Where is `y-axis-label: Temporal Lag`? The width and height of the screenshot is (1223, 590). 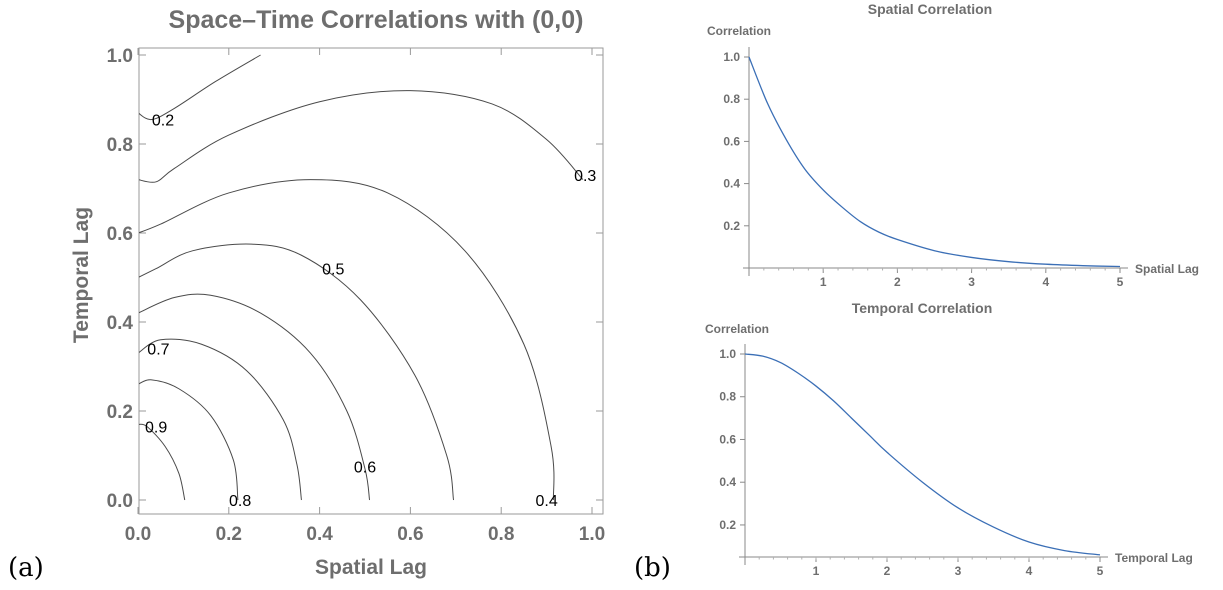
y-axis-label: Temporal Lag is located at coordinates (81, 275).